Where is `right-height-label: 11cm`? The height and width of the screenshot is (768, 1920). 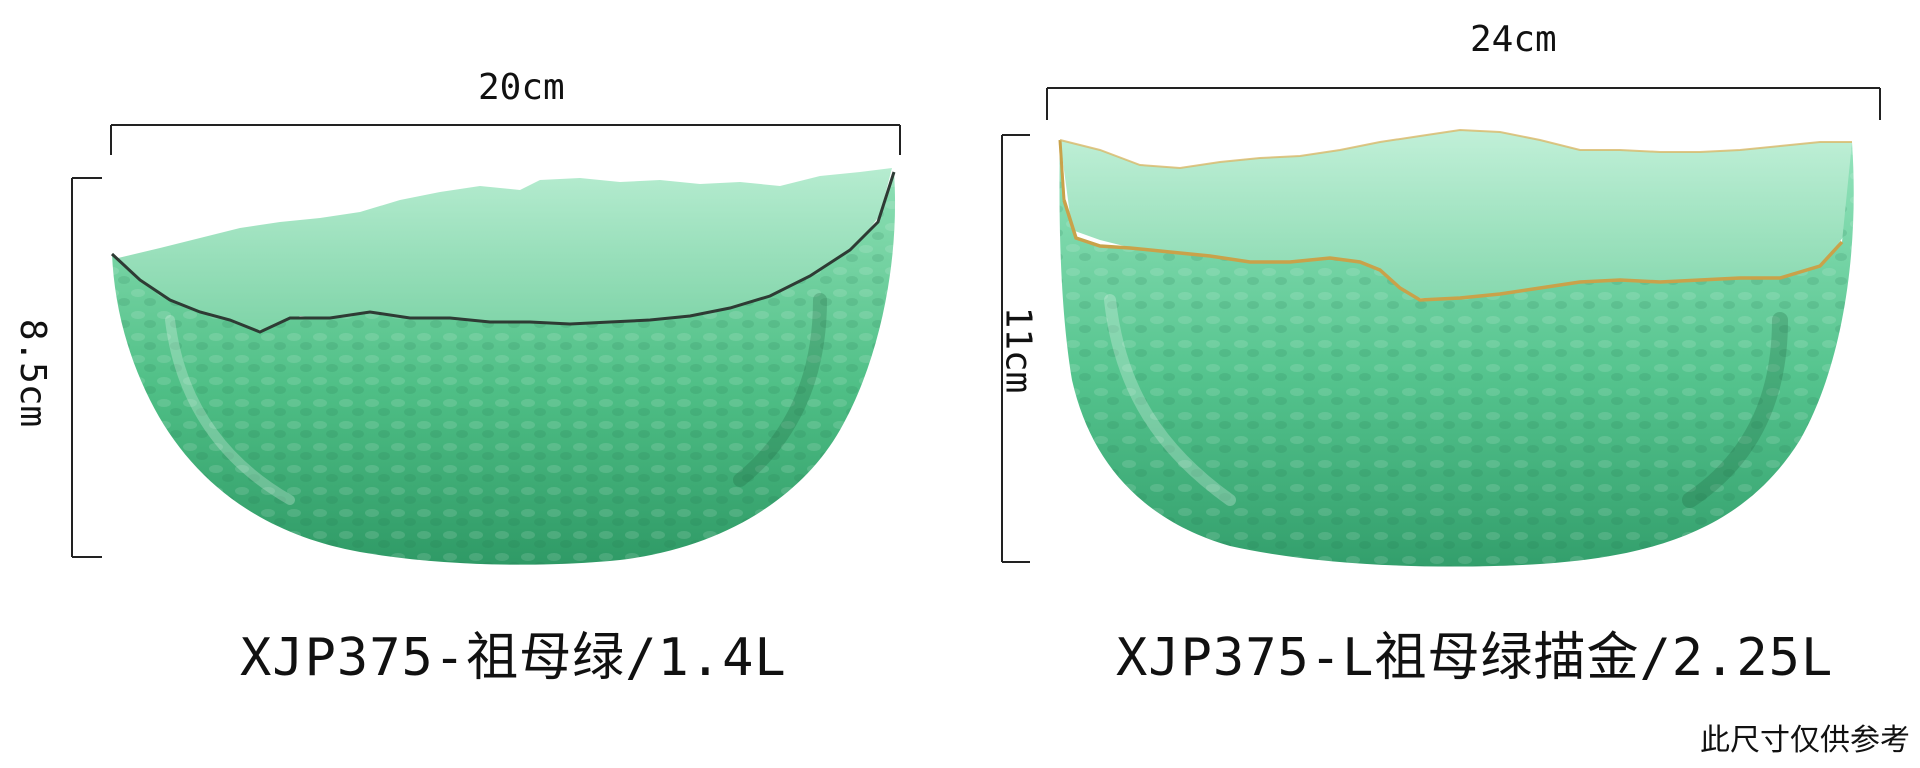
right-height-label: 11cm is located at coordinates (1018, 350).